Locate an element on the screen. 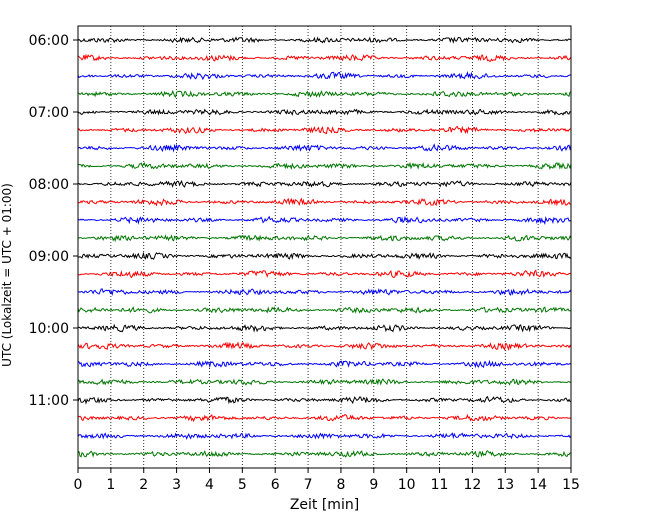 The width and height of the screenshot is (650, 520). y-tick-label: 07:00 is located at coordinates (49, 113).